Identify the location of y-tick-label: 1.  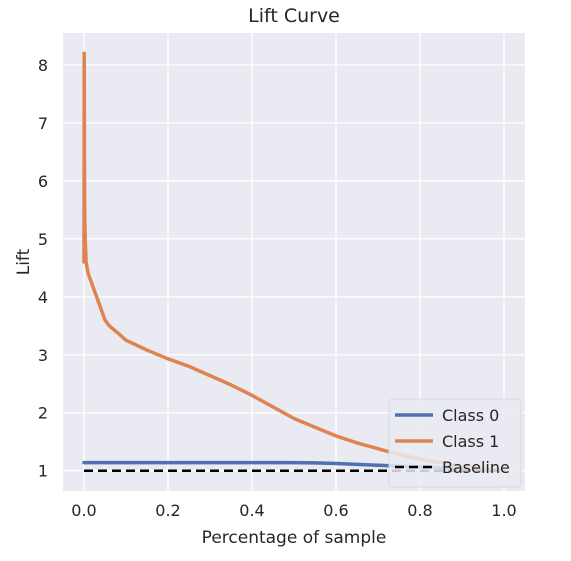
(43, 471).